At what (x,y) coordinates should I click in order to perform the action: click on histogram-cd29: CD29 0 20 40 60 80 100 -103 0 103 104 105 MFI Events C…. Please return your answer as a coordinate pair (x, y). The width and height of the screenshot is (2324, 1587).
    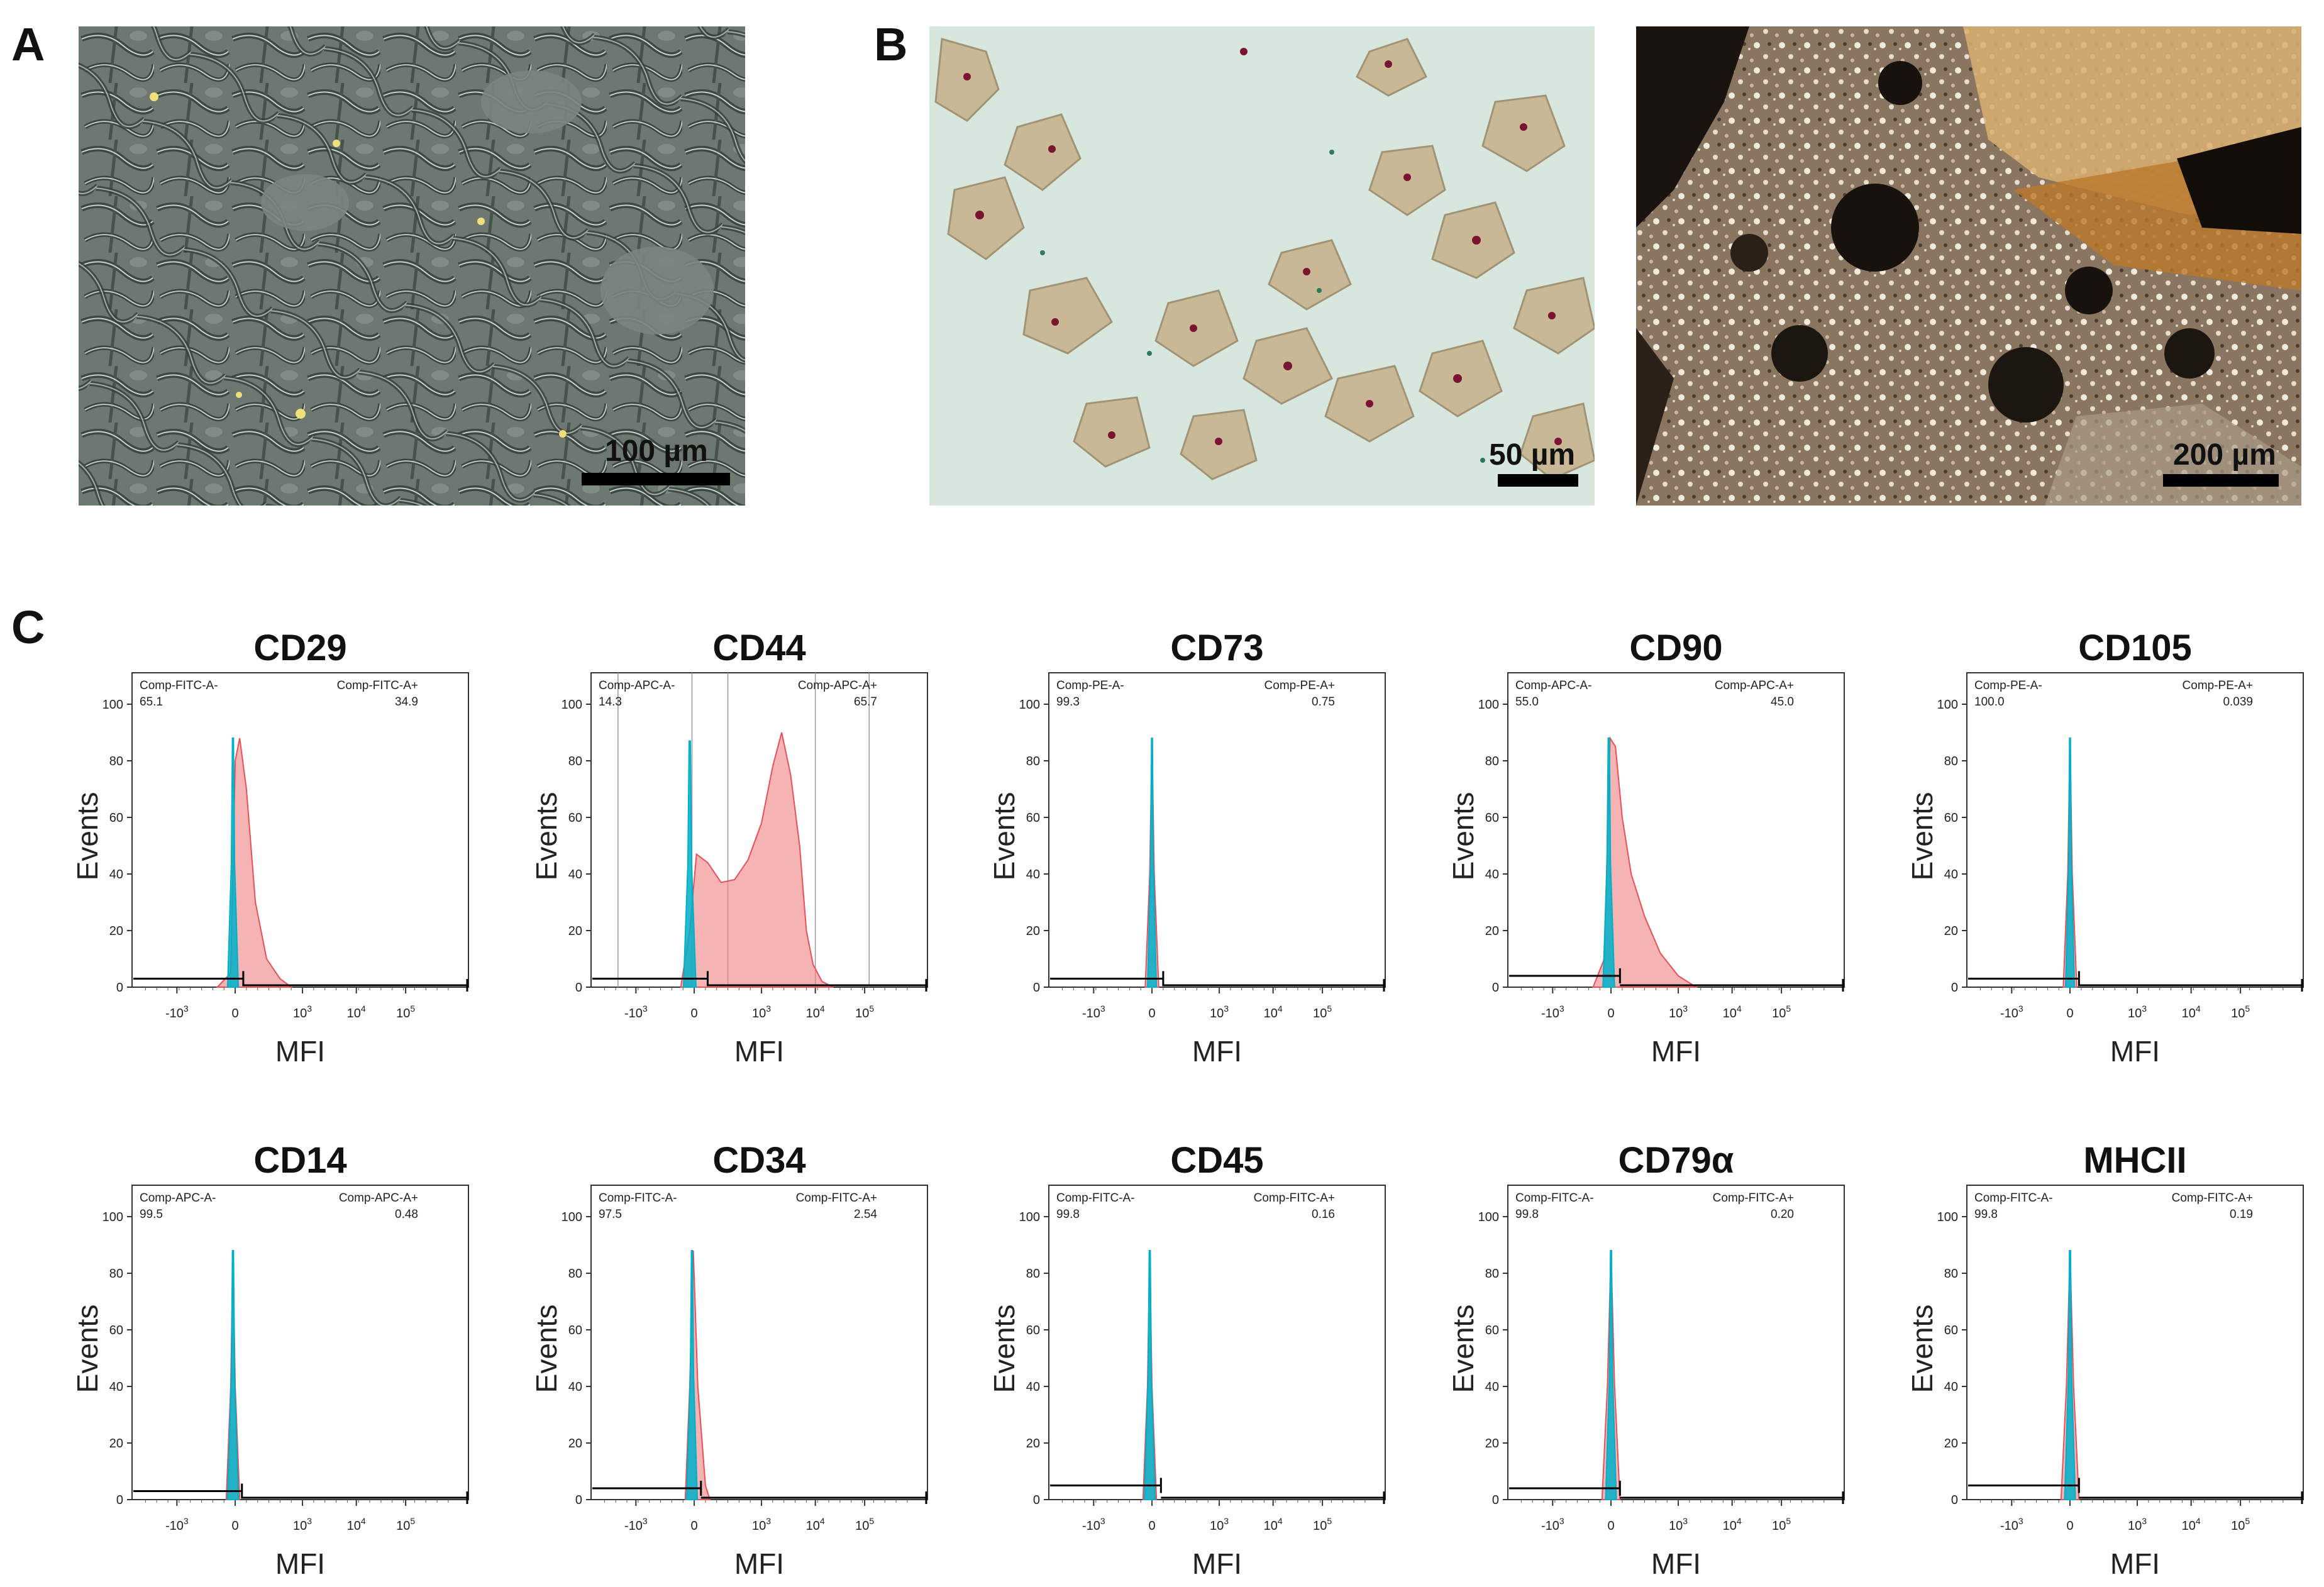
    Looking at the image, I should click on (270, 848).